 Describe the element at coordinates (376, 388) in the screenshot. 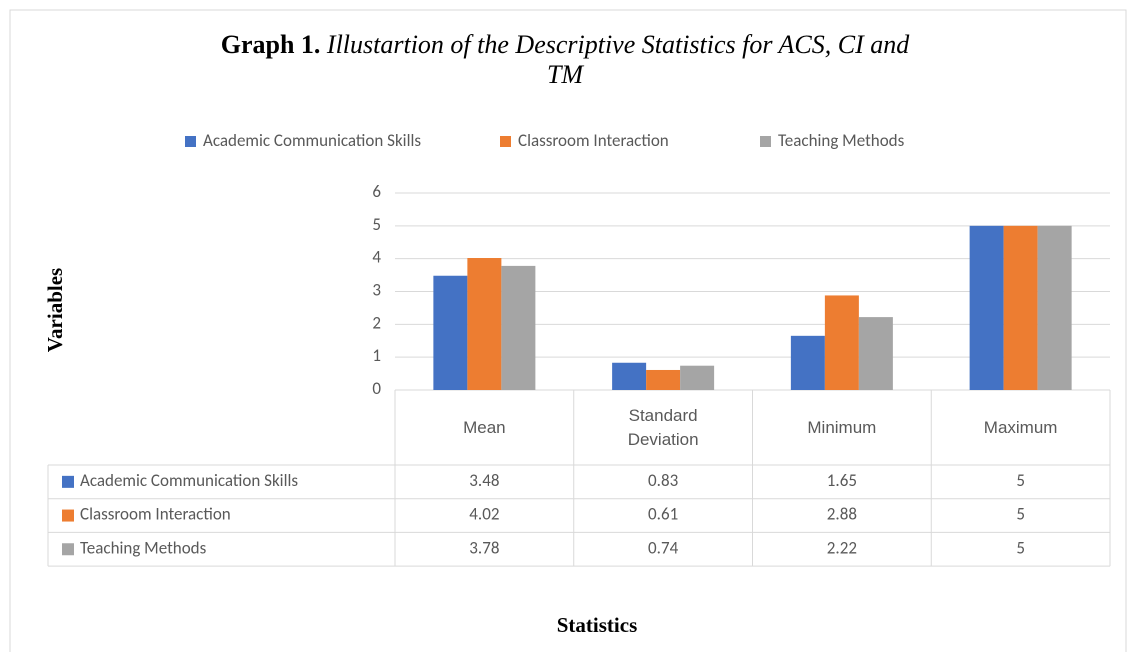

I see `y-tick-label: 0` at that location.